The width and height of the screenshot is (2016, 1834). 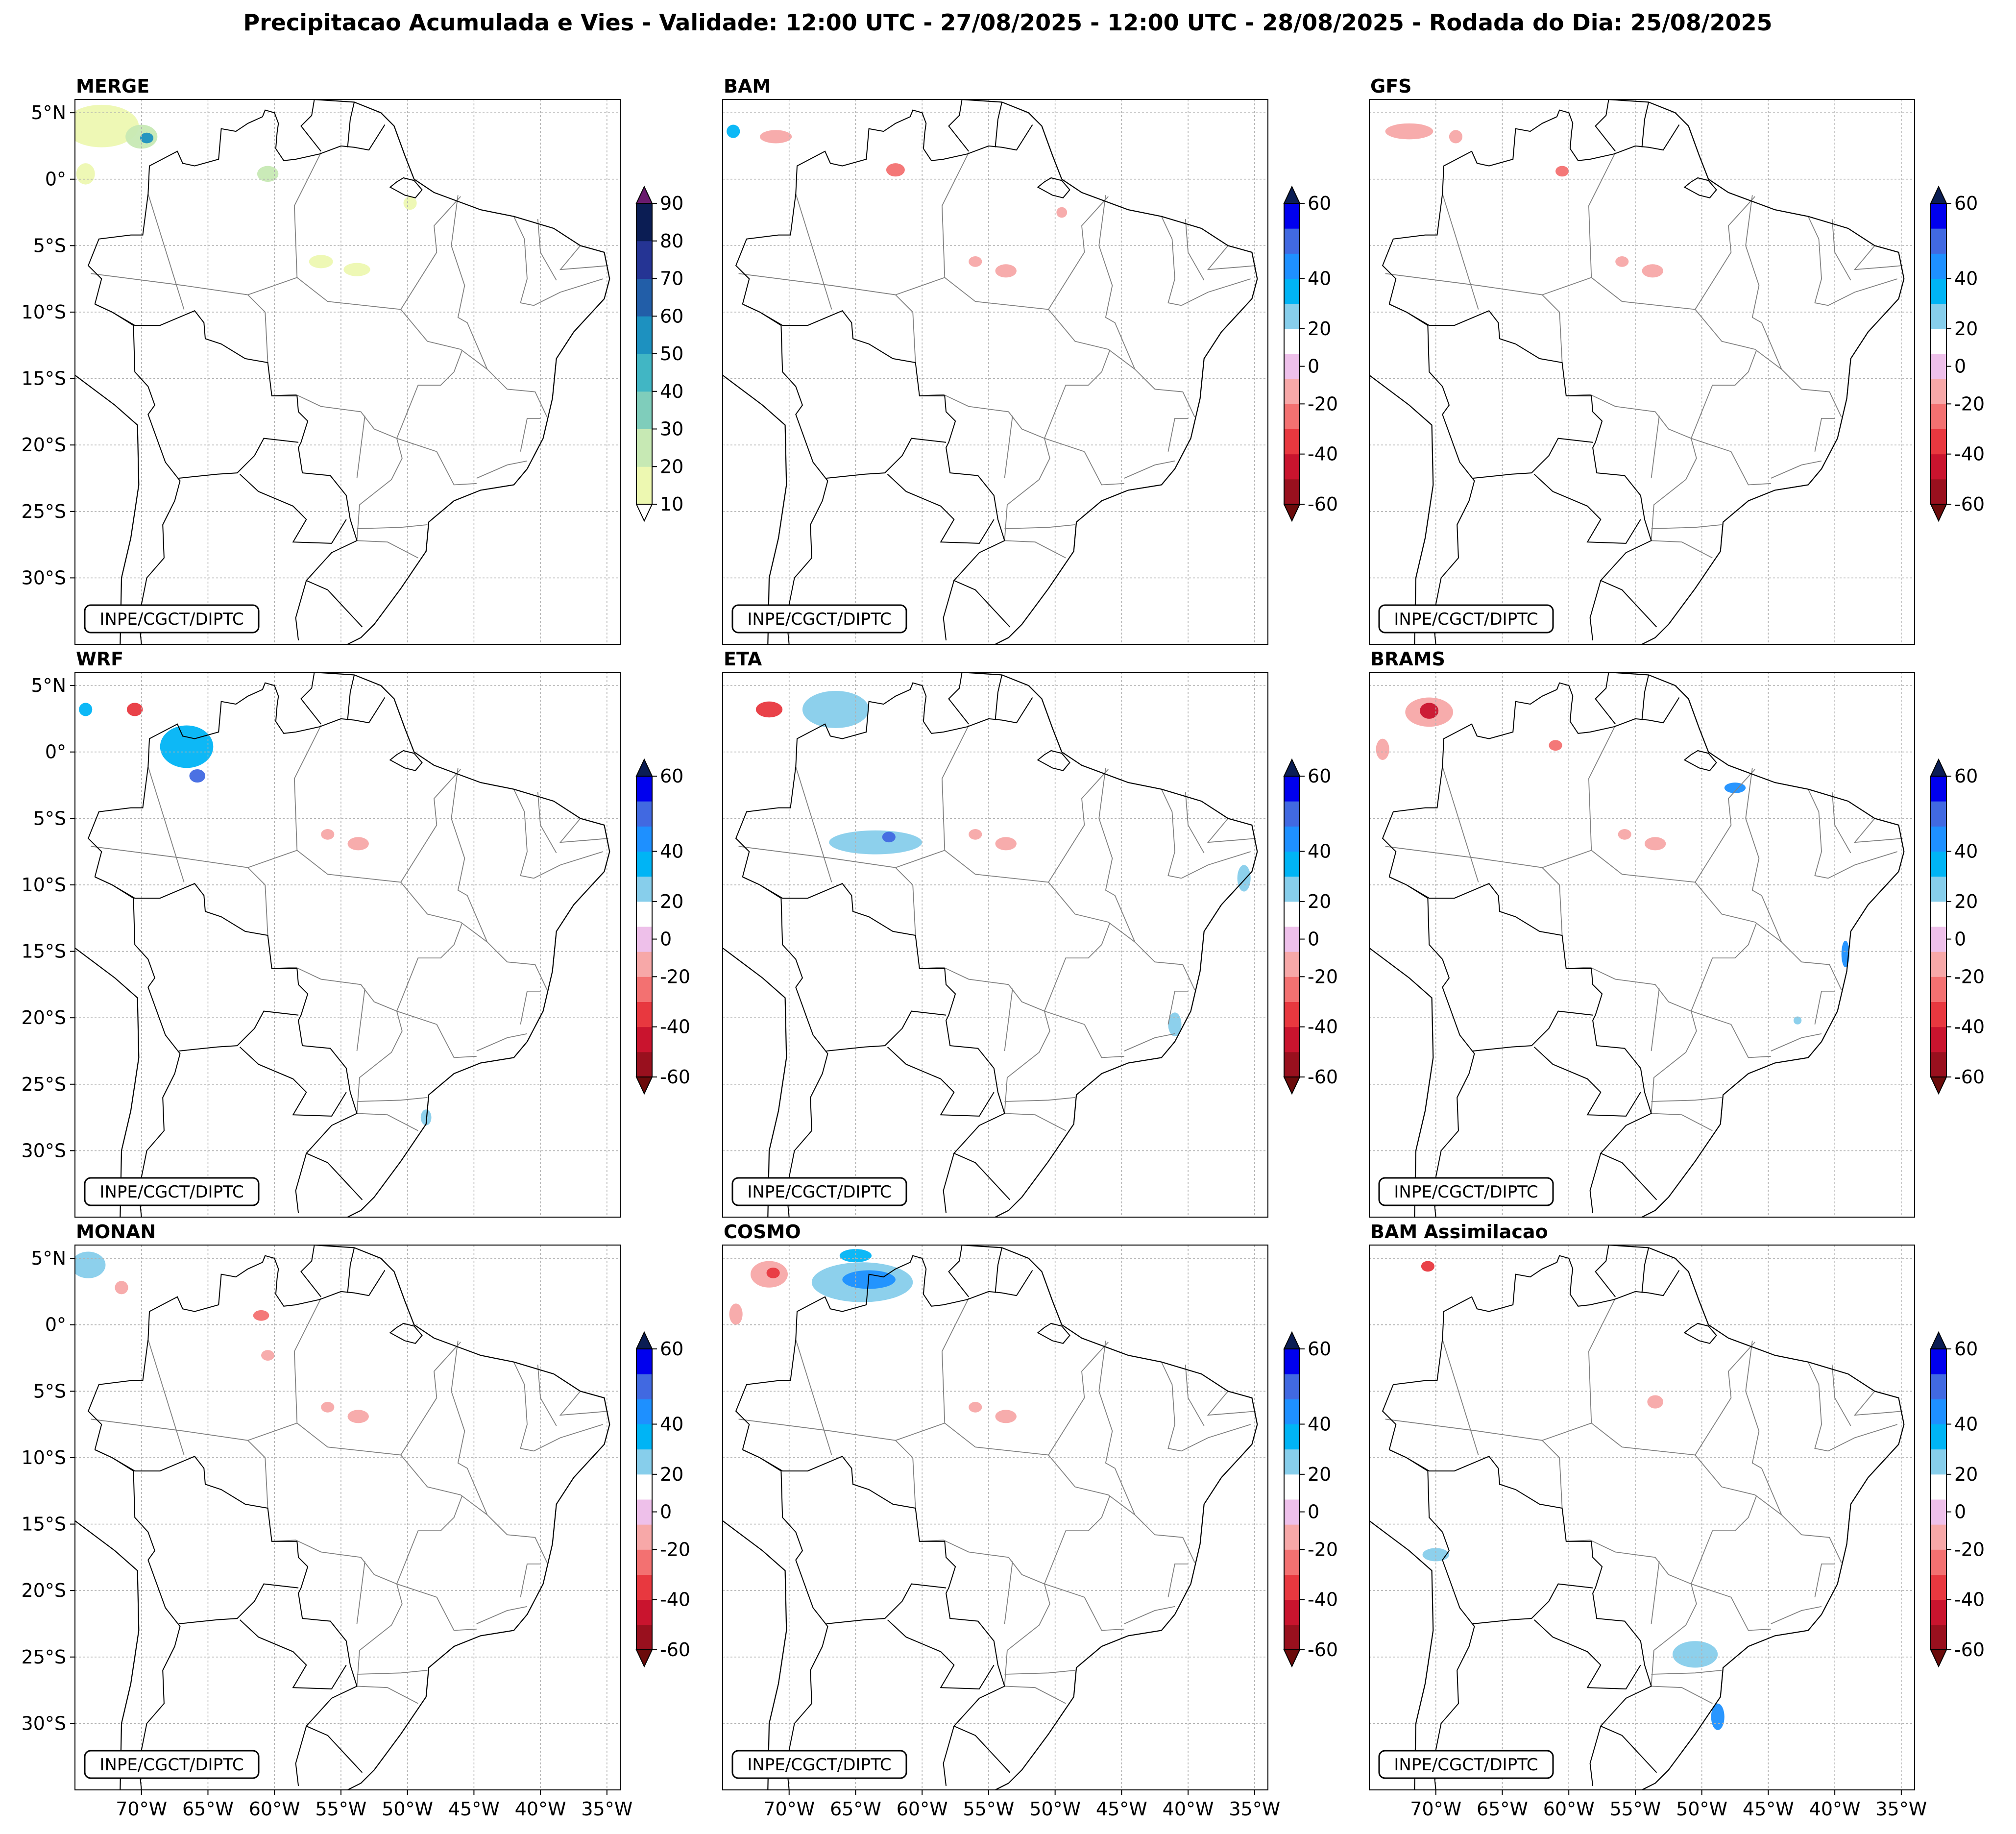 What do you see at coordinates (755, 1655) in the screenshot?
I see `coastline-west` at bounding box center [755, 1655].